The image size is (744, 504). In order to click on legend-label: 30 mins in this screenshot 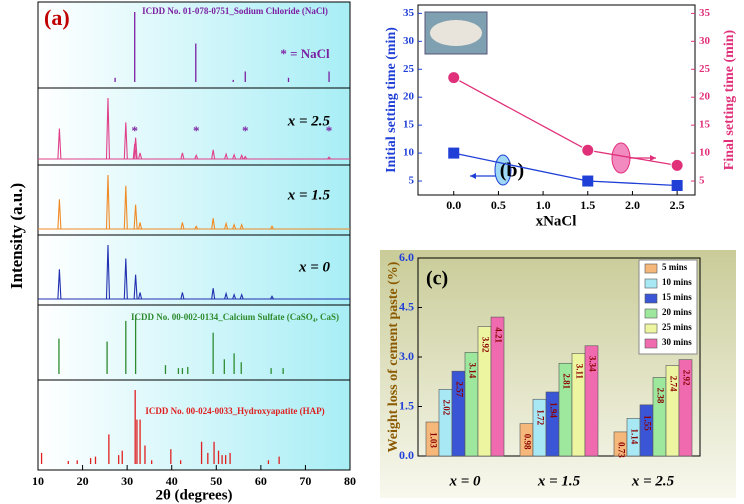, I will do `click(677, 342)`.